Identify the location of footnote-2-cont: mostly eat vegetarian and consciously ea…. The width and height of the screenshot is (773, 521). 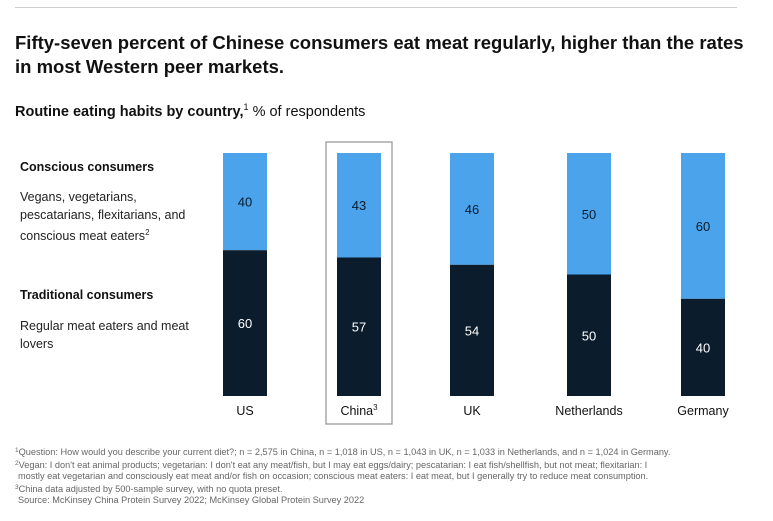
(333, 476).